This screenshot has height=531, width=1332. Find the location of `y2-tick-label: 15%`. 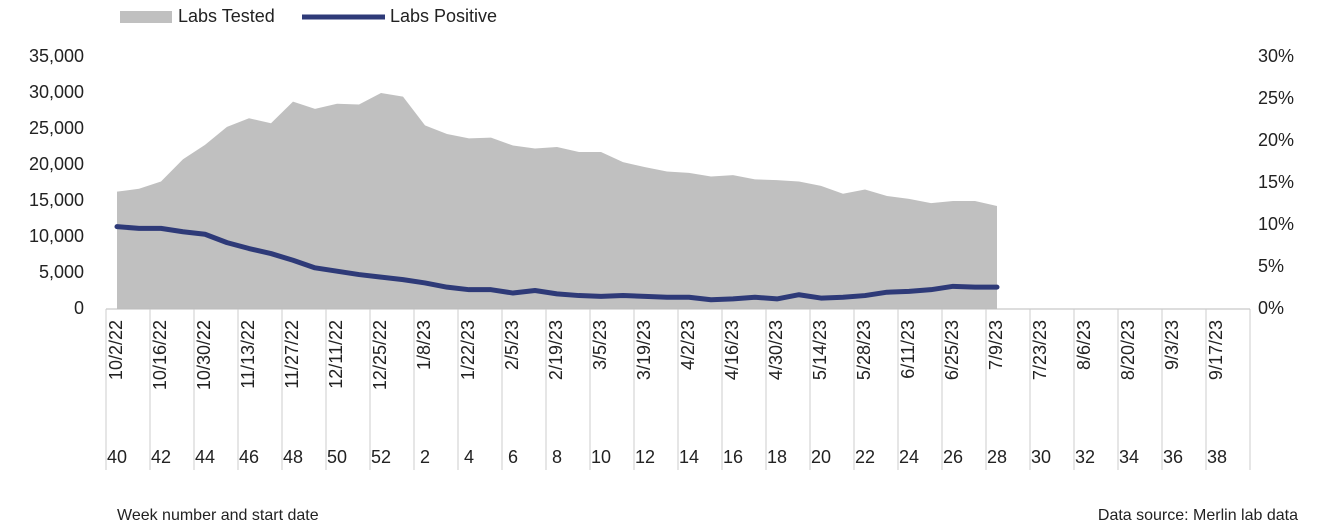

y2-tick-label: 15% is located at coordinates (1276, 182).